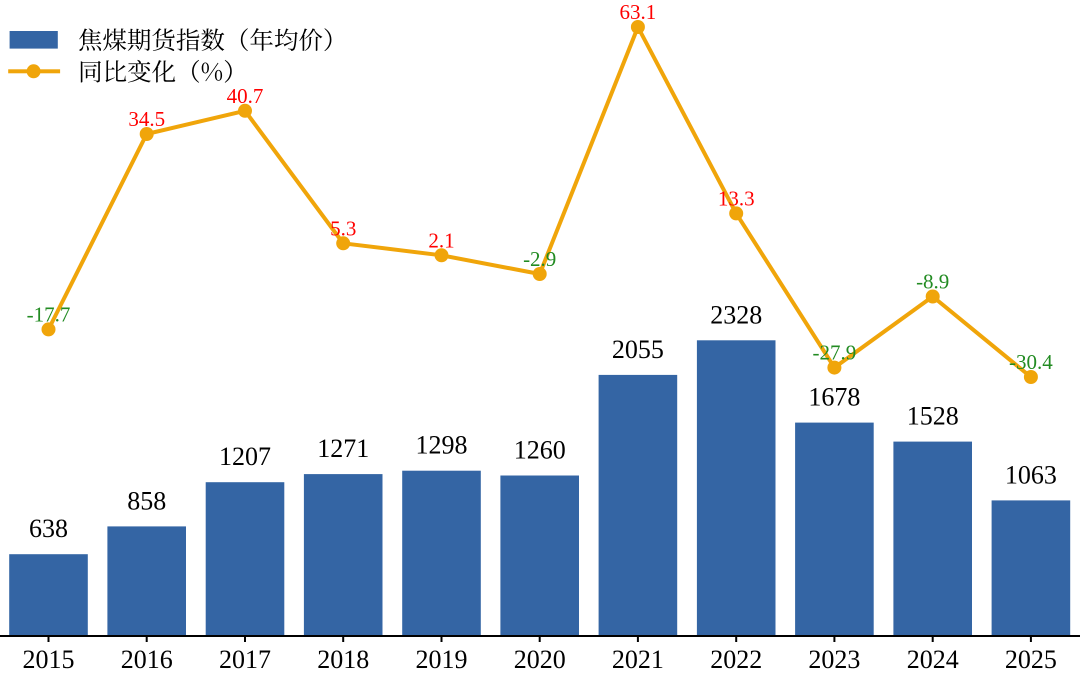 The height and width of the screenshot is (675, 1080). Describe the element at coordinates (49, 314) in the screenshot. I see `svg-text: -17.7` at that location.